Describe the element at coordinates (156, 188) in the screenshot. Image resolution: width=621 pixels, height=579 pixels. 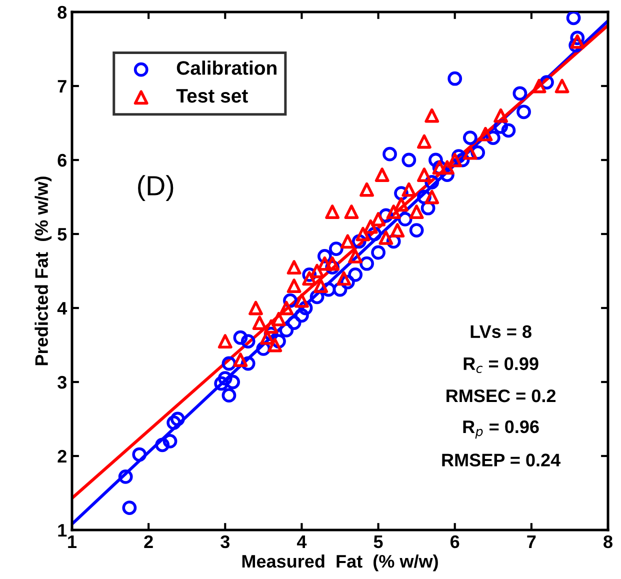
I see `annotation: (D)` at that location.